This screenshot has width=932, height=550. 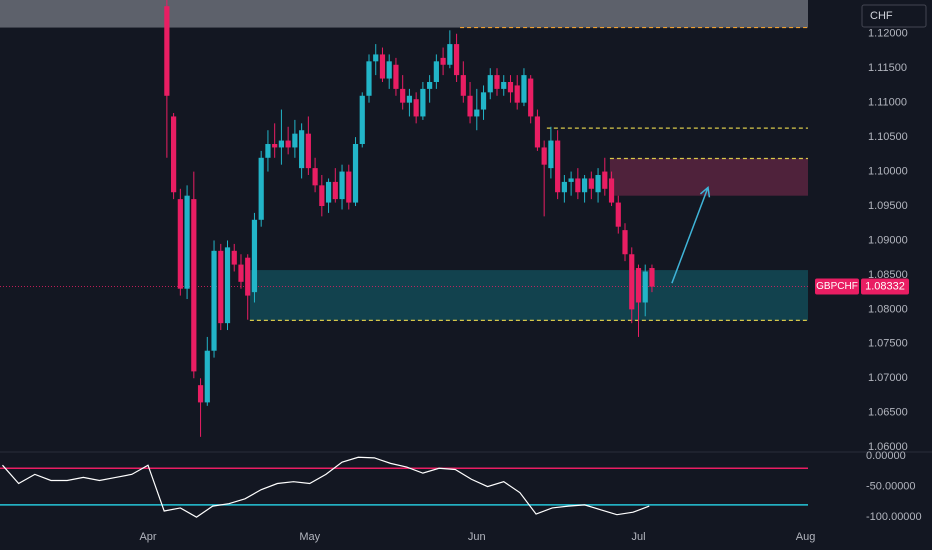 I want to click on indicator-tick-label: -100.00000, so click(x=894, y=517).